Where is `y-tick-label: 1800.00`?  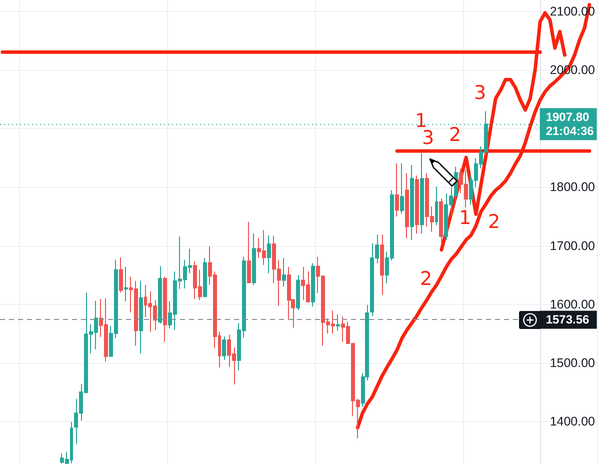
y-tick-label: 1800.00 is located at coordinates (573, 187).